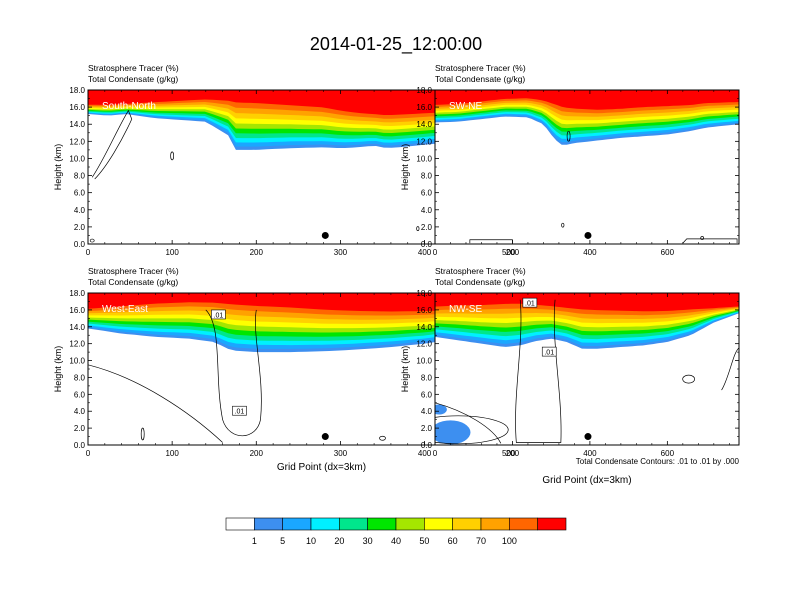  I want to click on panel-label: South-North, so click(129, 106).